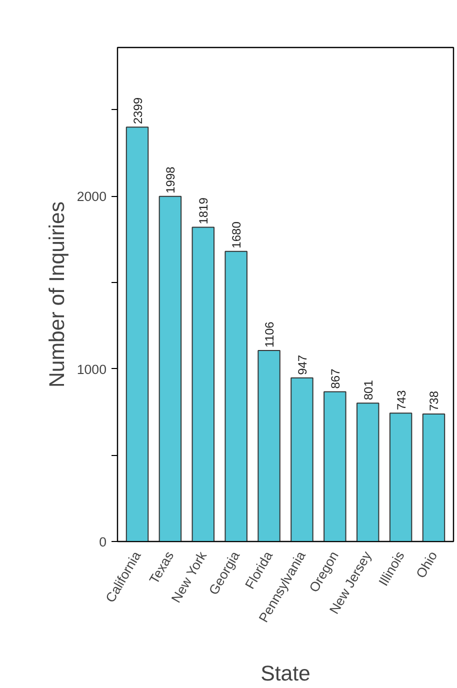 The height and width of the screenshot is (688, 457). Describe the element at coordinates (269, 334) in the screenshot. I see `data-label: 1106` at that location.